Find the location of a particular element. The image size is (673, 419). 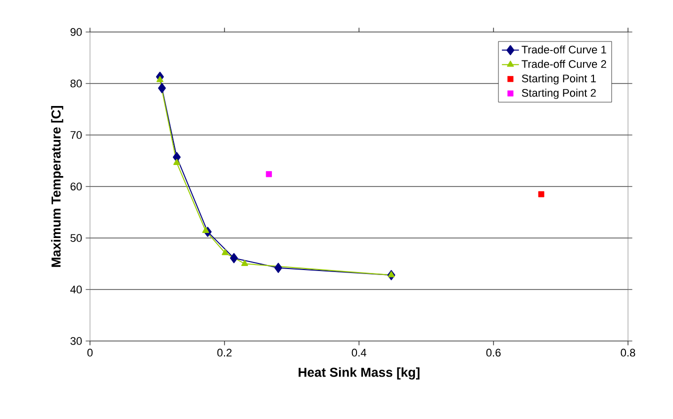

x-tick-label: 0.8 is located at coordinates (628, 352).